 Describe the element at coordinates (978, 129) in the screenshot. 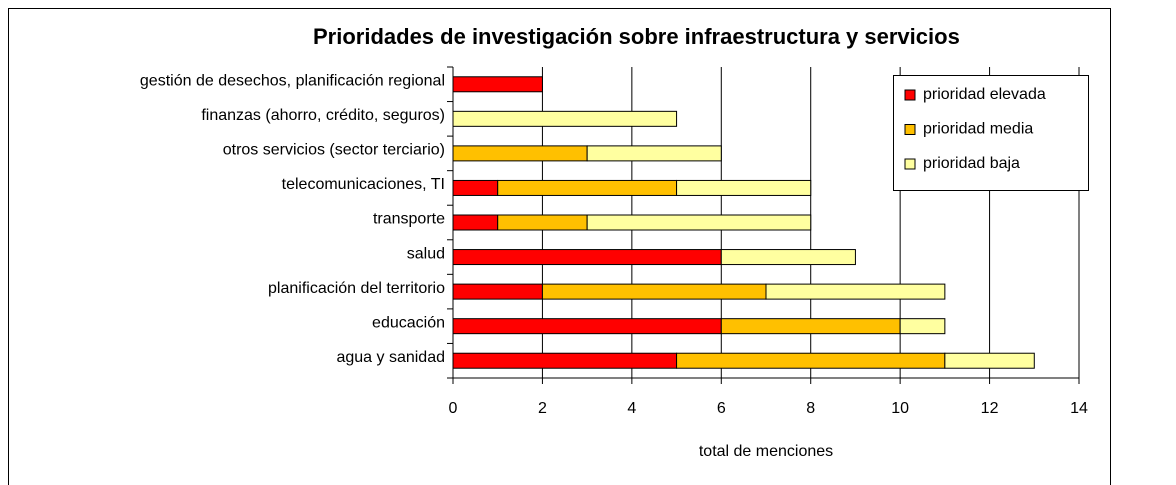

I see `legend-label: prioridad media` at that location.